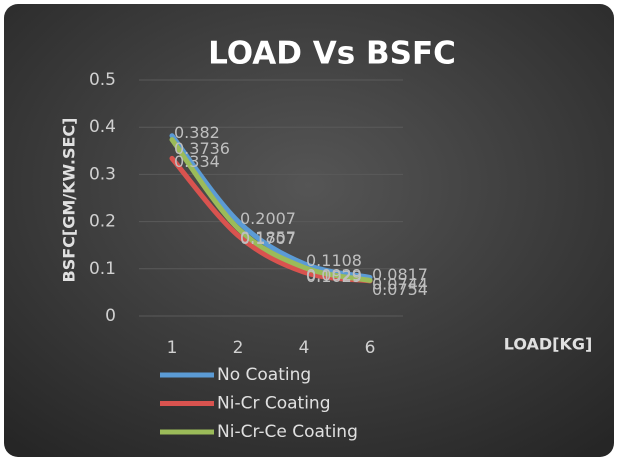 Image resolution: width=618 pixels, height=461 pixels. I want to click on data-label: 0.1029, so click(334, 276).